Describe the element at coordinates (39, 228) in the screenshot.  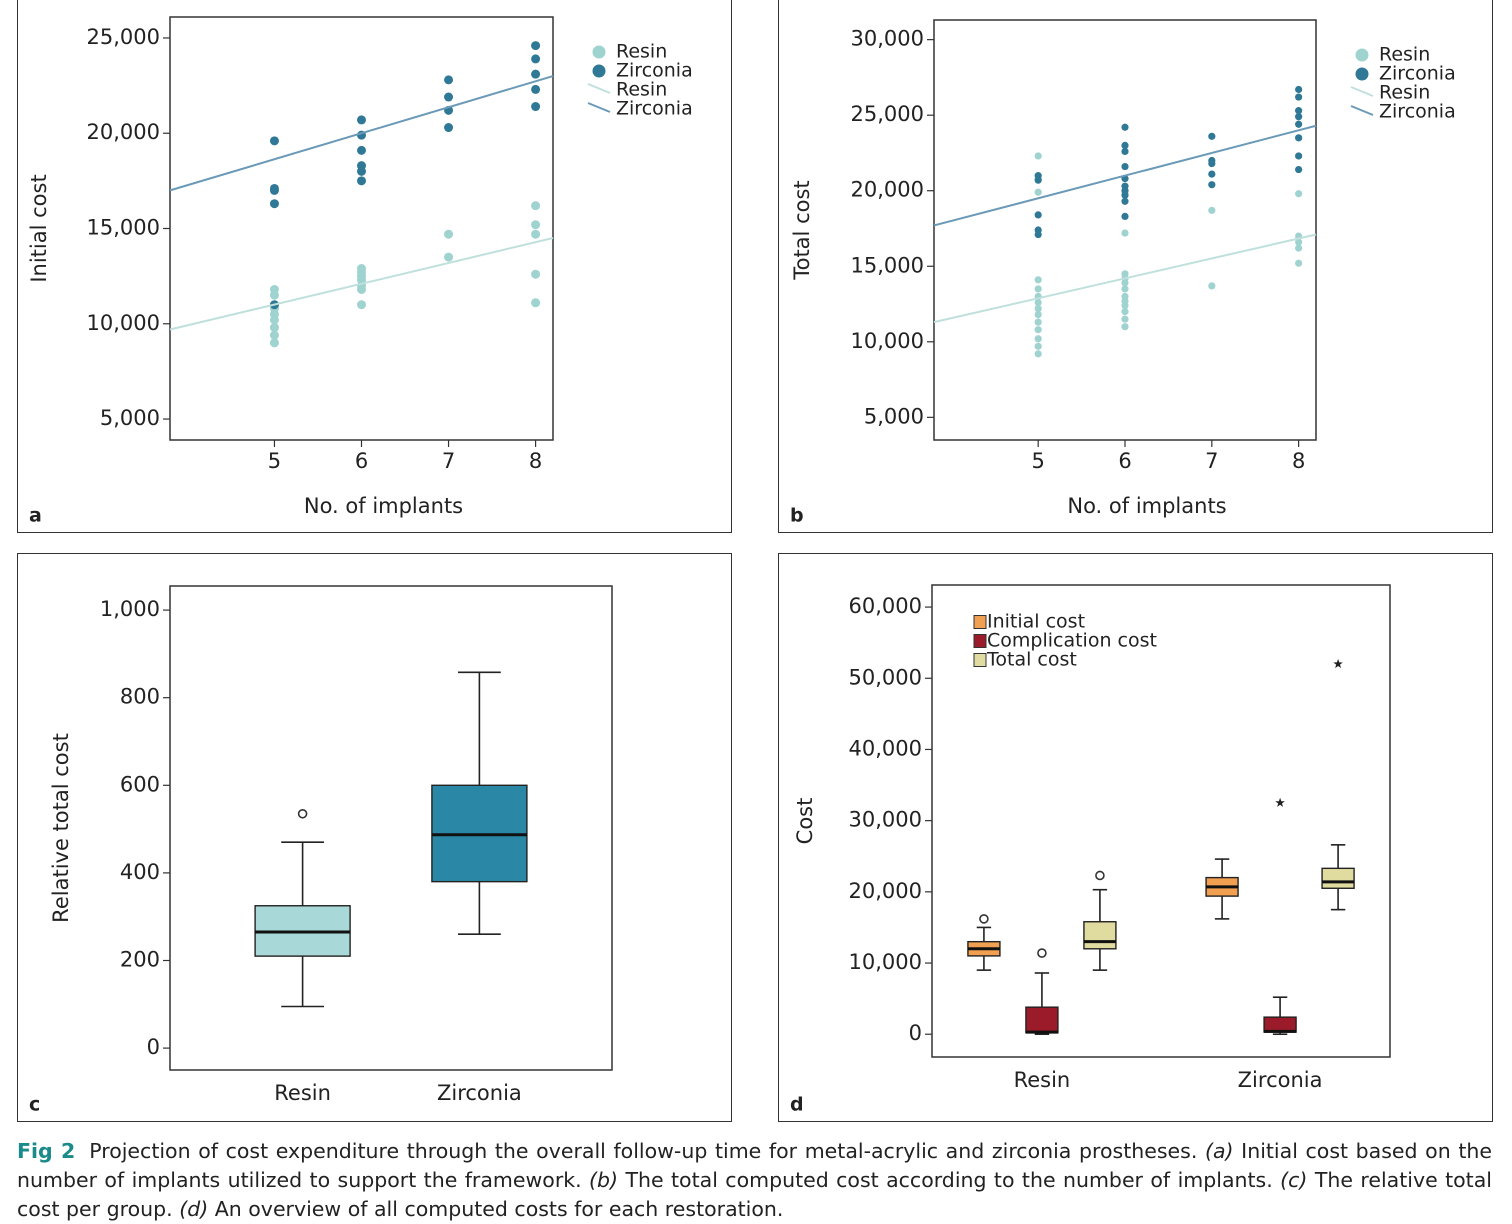
I see `y-axis-label: Initial cost` at that location.